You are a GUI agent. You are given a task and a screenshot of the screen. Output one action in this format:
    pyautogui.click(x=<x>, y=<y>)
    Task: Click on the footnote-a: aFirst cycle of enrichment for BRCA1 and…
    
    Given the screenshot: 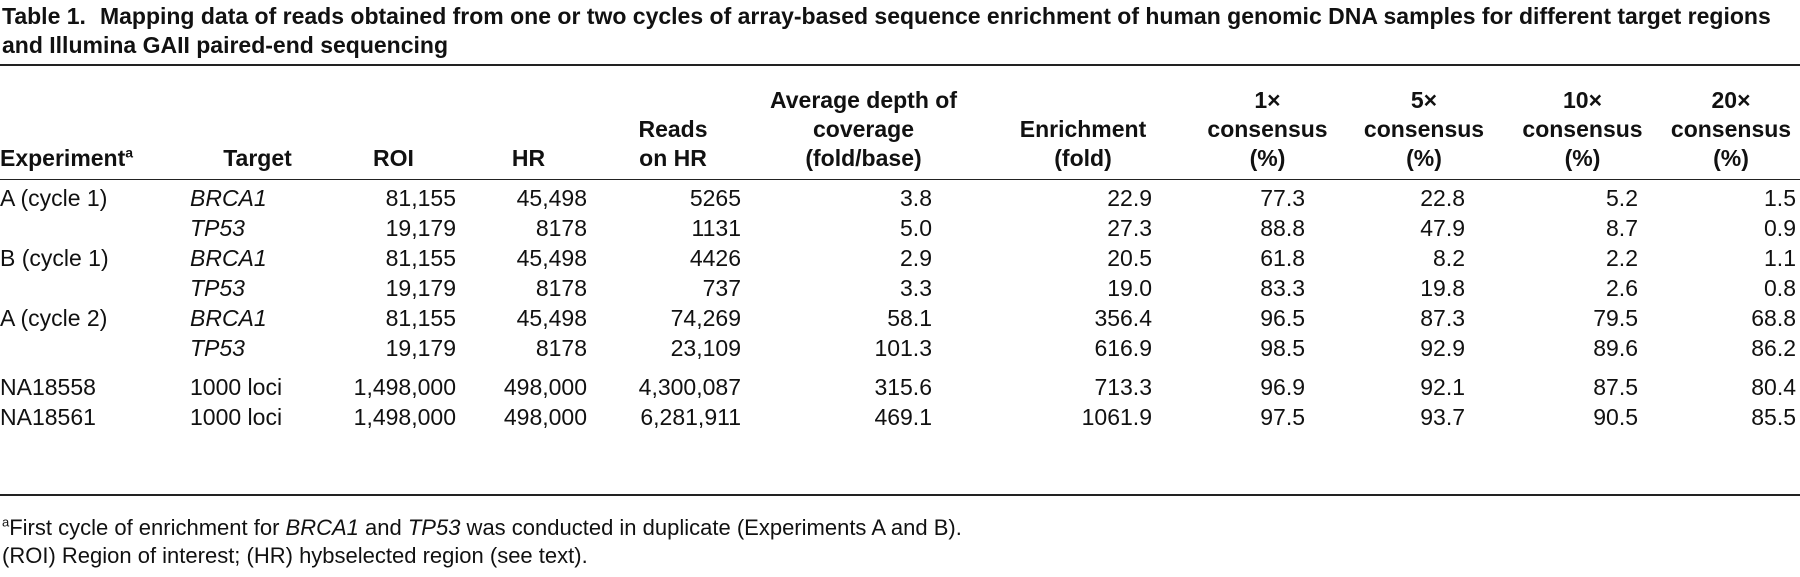 What is the action you would take?
    pyautogui.click(x=482, y=527)
    